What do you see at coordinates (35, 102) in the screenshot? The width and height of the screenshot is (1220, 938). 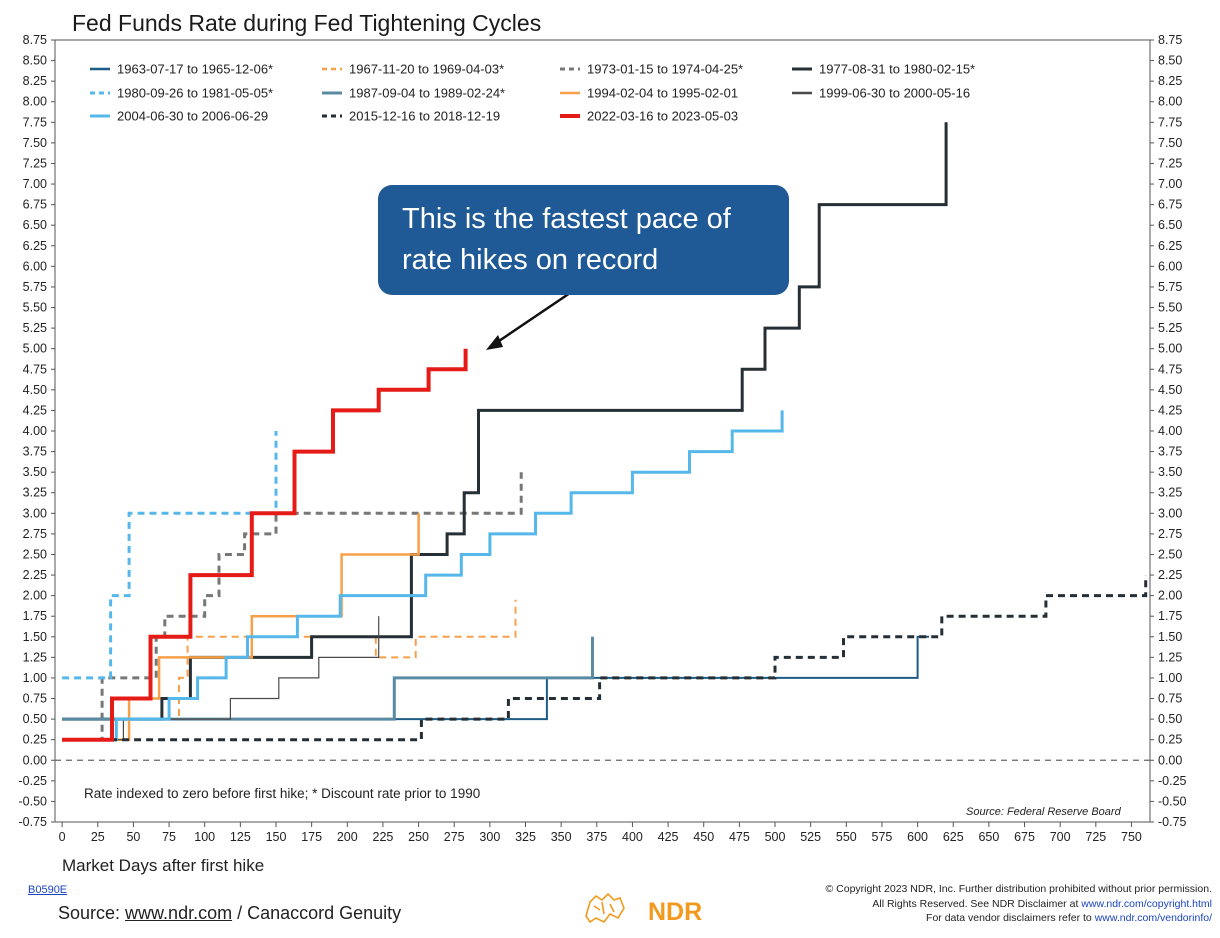 I see `y-tick-label-left: 8.00` at bounding box center [35, 102].